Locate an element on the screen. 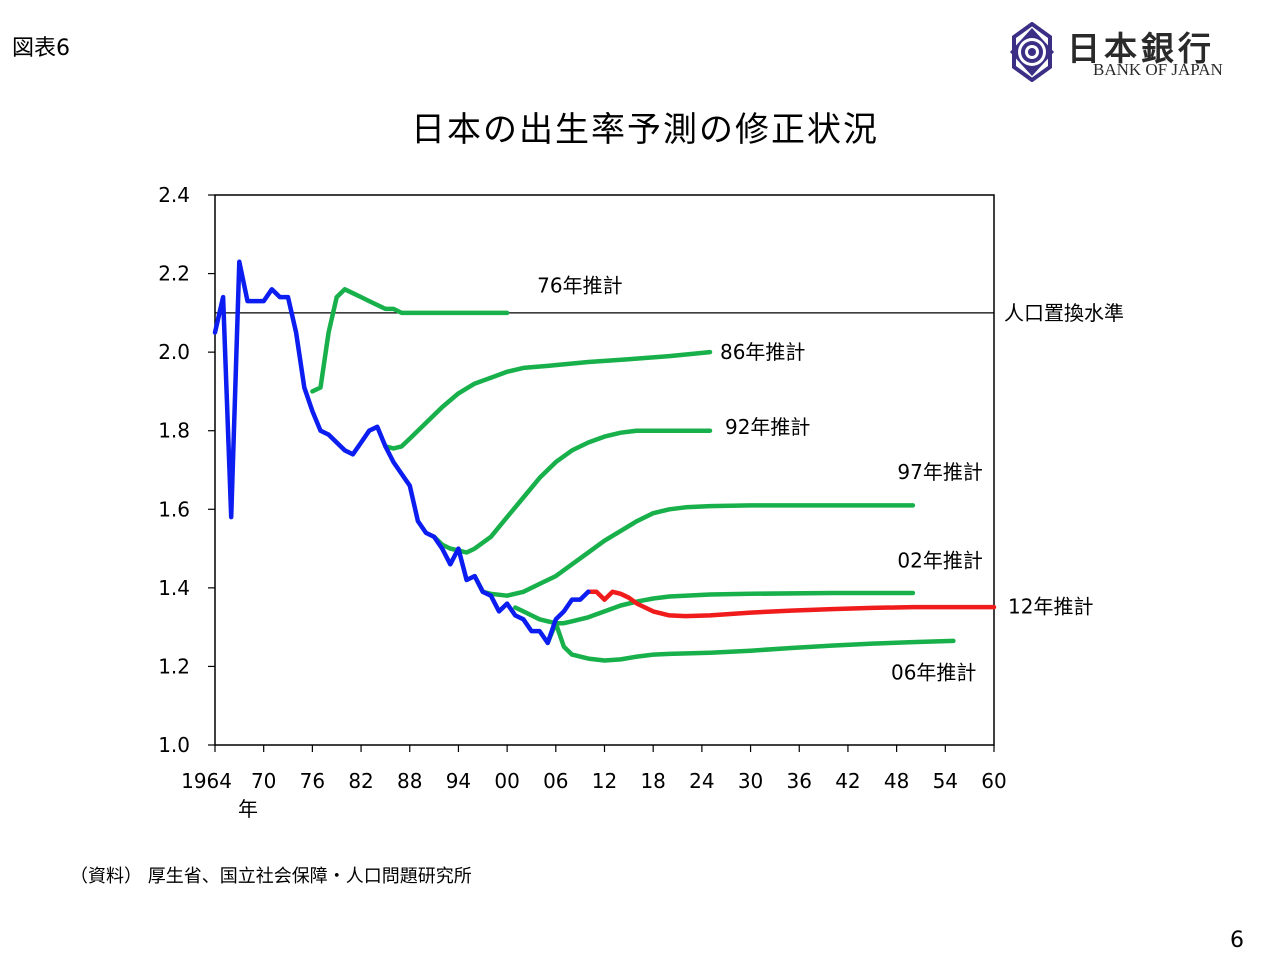 Image resolution: width=1280 pixels, height=960 pixels. x-tick-label: 94 is located at coordinates (458, 781).